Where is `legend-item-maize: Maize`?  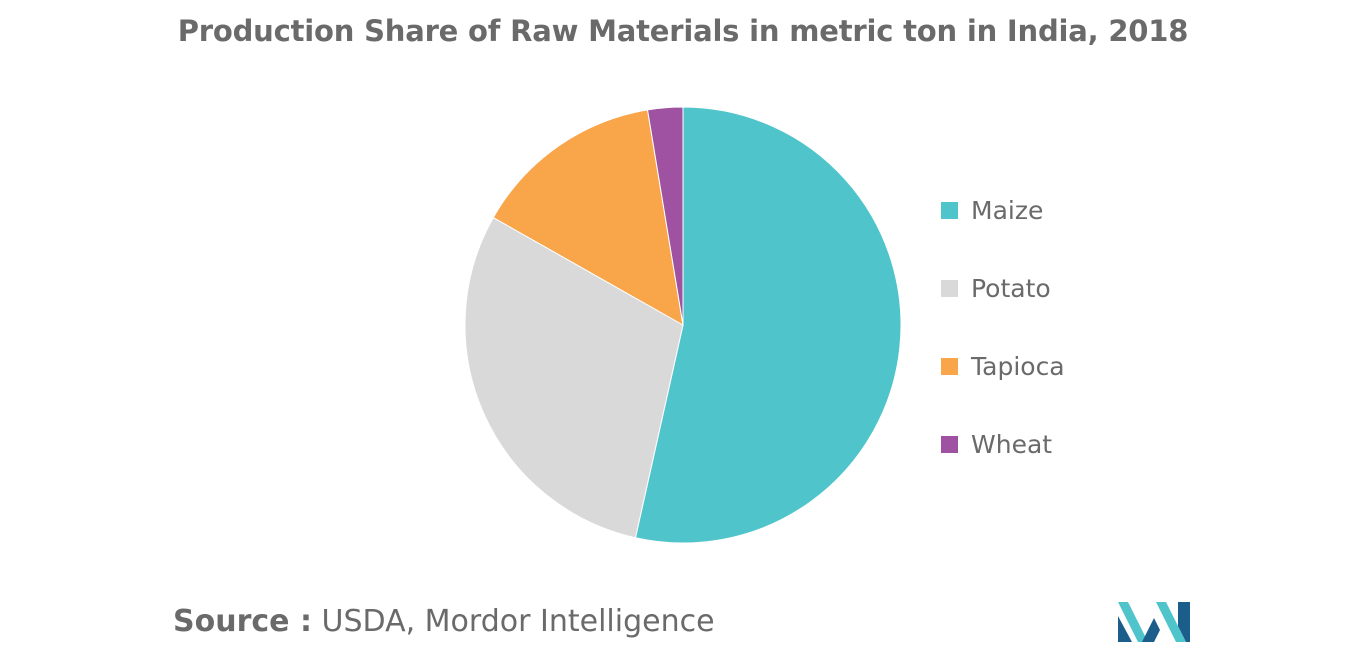 legend-item-maize: Maize is located at coordinates (992, 210).